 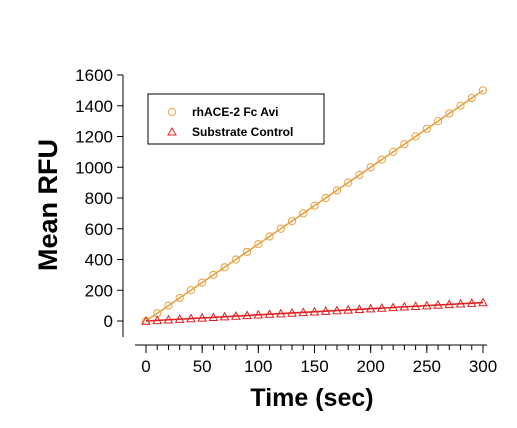 What do you see at coordinates (314, 366) in the screenshot?
I see `x-tick-label: 150` at bounding box center [314, 366].